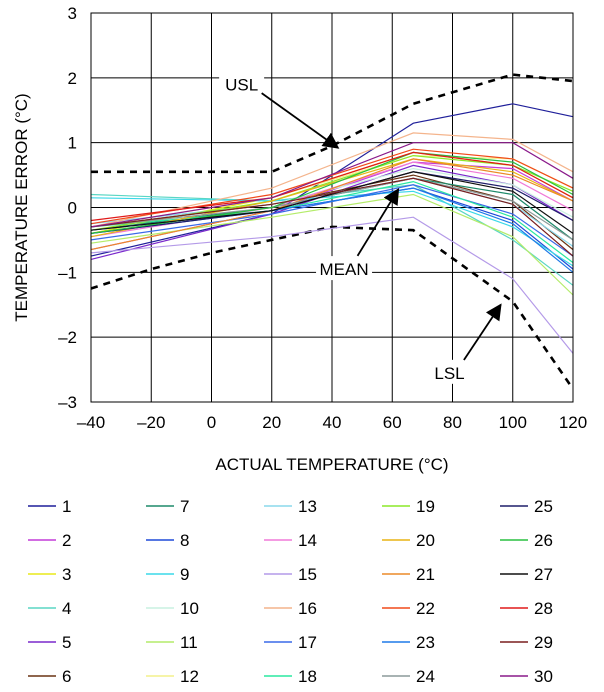 The image size is (604, 692). I want to click on x-tick-labels: –40 –20 0 20 40 60 80 100 120, so click(332, 422).